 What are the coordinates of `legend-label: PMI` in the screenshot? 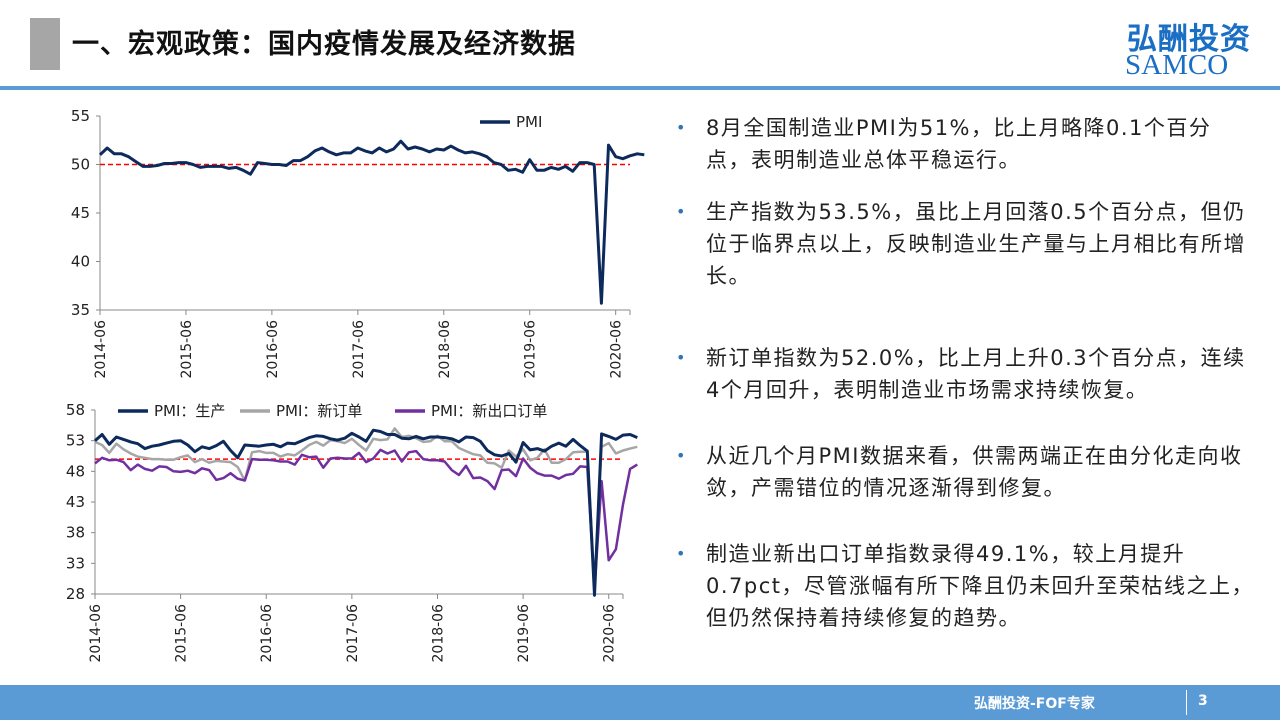 It's located at (529, 122).